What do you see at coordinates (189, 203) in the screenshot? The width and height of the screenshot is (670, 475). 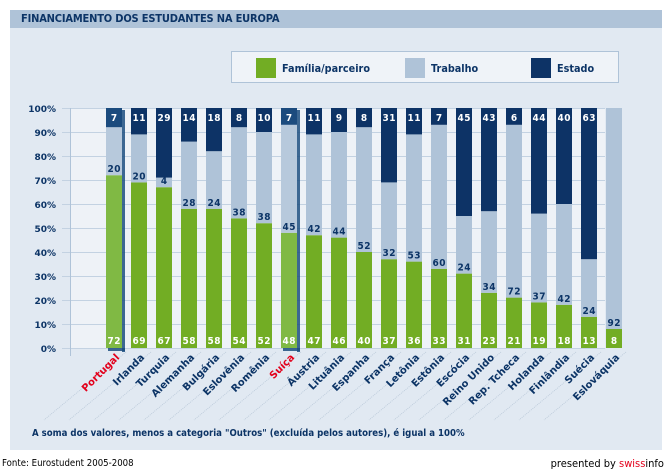 I see `data-label-trabalho: 28` at bounding box center [189, 203].